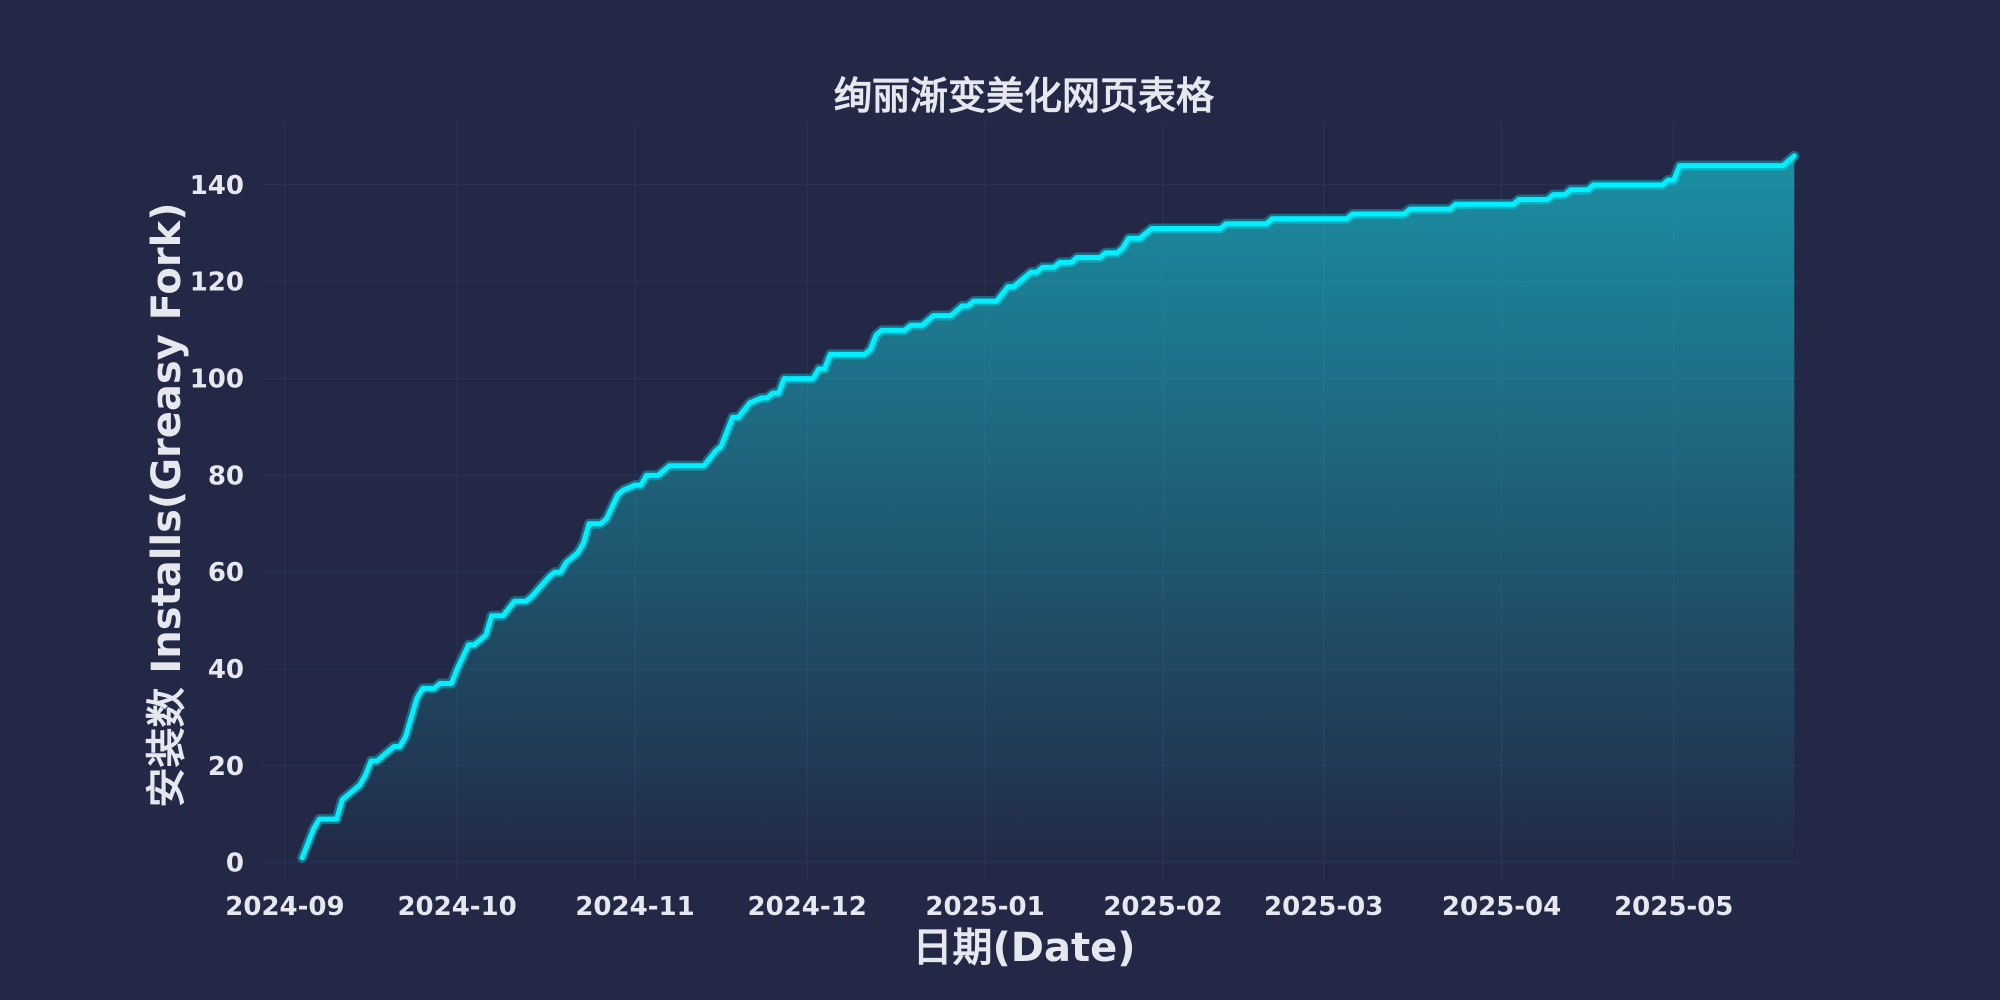 This screenshot has height=1000, width=2000. Describe the element at coordinates (217, 525) in the screenshot. I see `y-tick-labels: 0 20 40 60 80 100 120 140` at that location.